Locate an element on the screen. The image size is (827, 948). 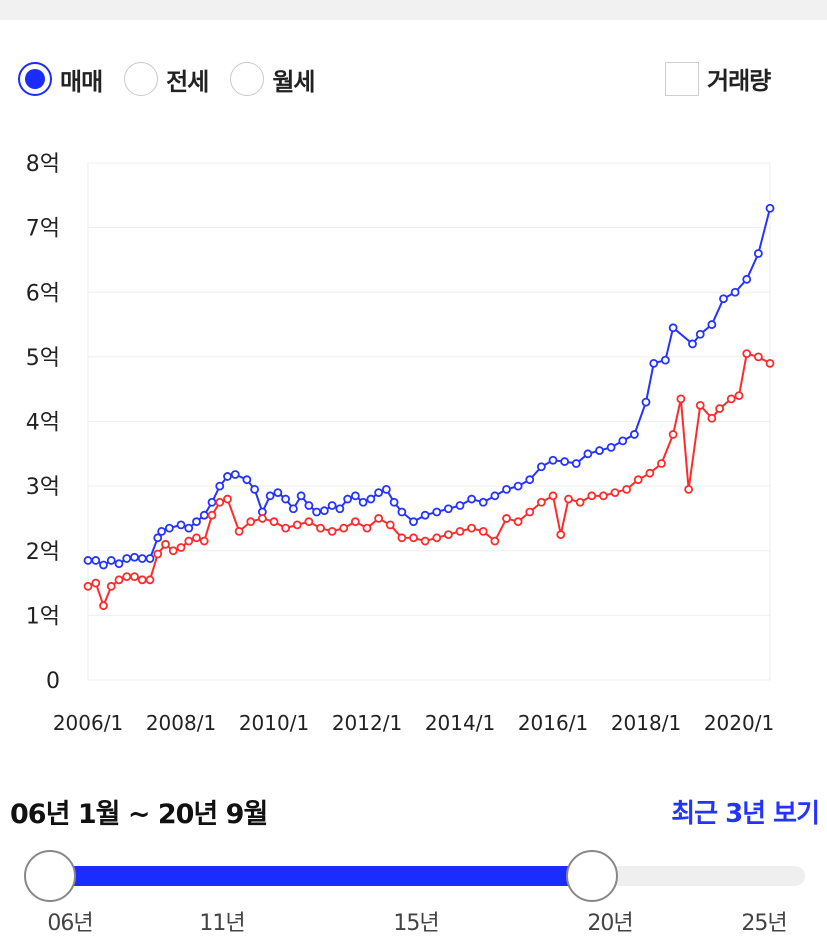
y-tick-label: 0 is located at coordinates (53, 681).